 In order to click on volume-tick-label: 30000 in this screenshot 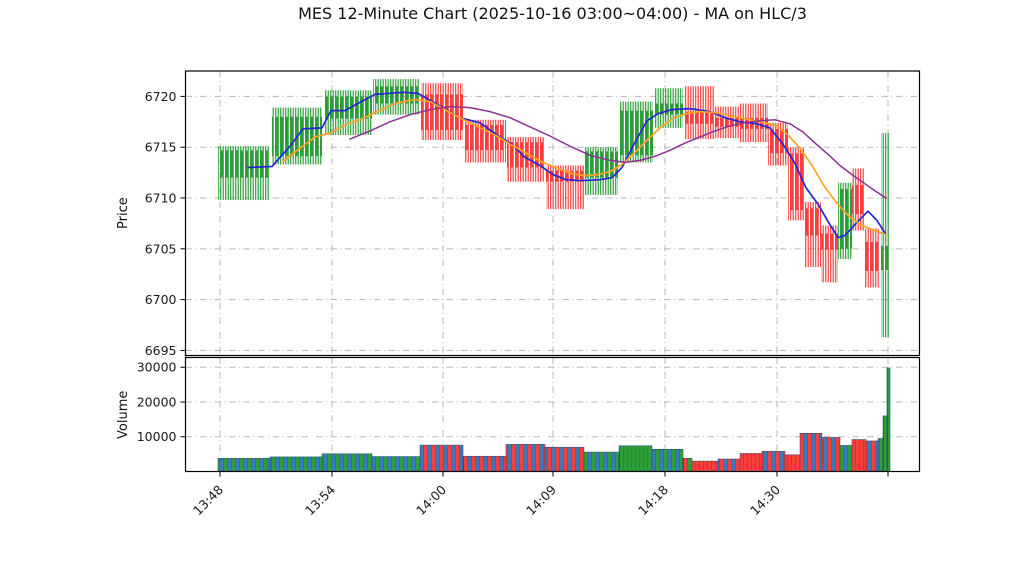, I will do `click(157, 367)`.